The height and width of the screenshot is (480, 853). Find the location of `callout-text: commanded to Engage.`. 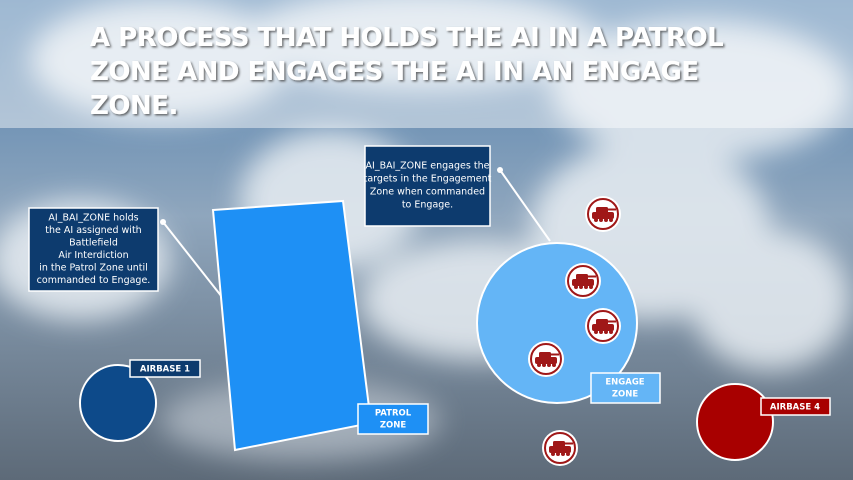

callout-text: commanded to Engage. is located at coordinates (94, 280).